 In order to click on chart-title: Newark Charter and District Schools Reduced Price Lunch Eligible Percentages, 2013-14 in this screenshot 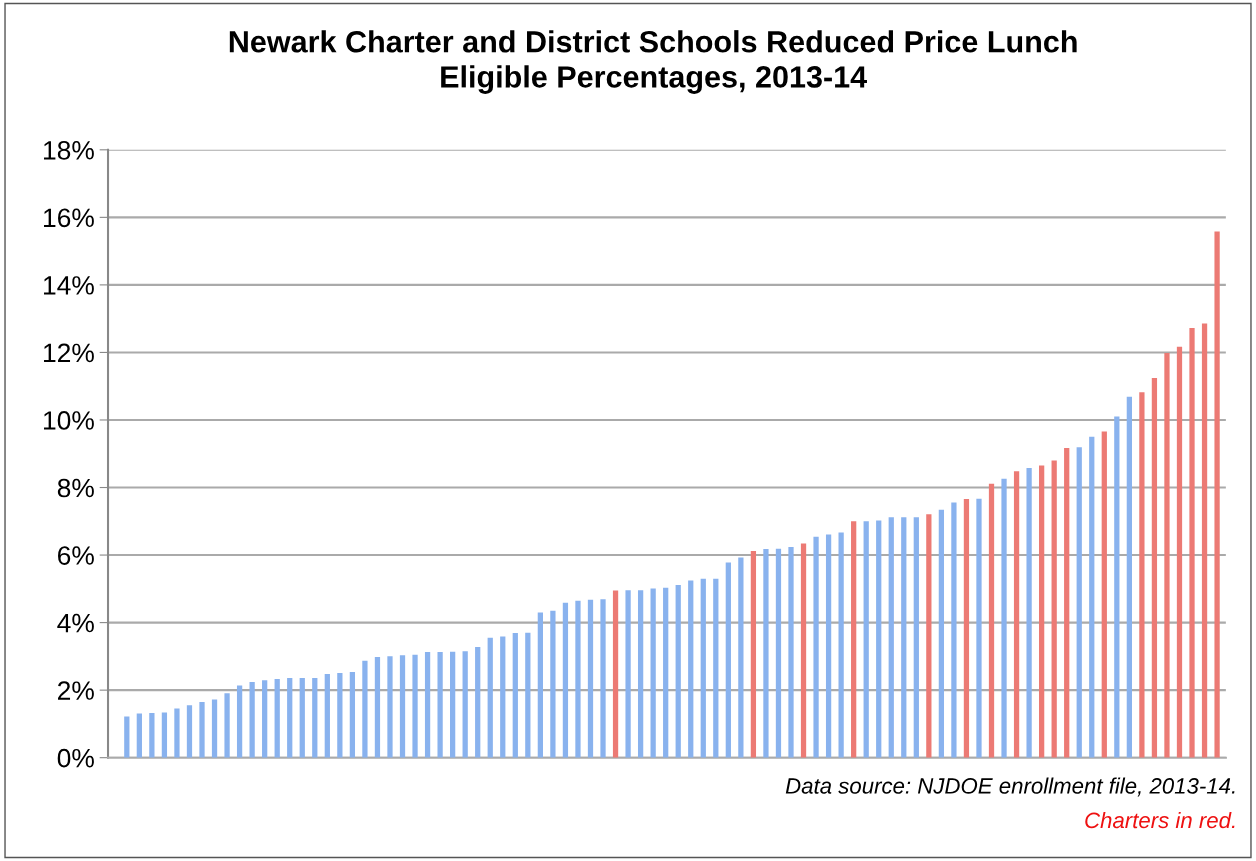, I will do `click(653, 62)`.